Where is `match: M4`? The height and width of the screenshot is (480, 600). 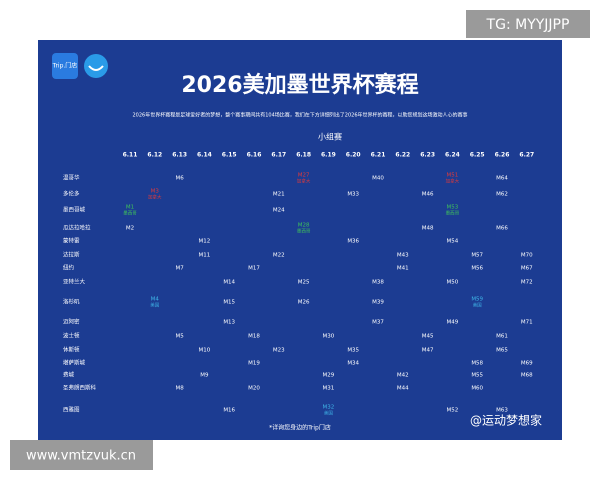
match: M4 is located at coordinates (155, 300).